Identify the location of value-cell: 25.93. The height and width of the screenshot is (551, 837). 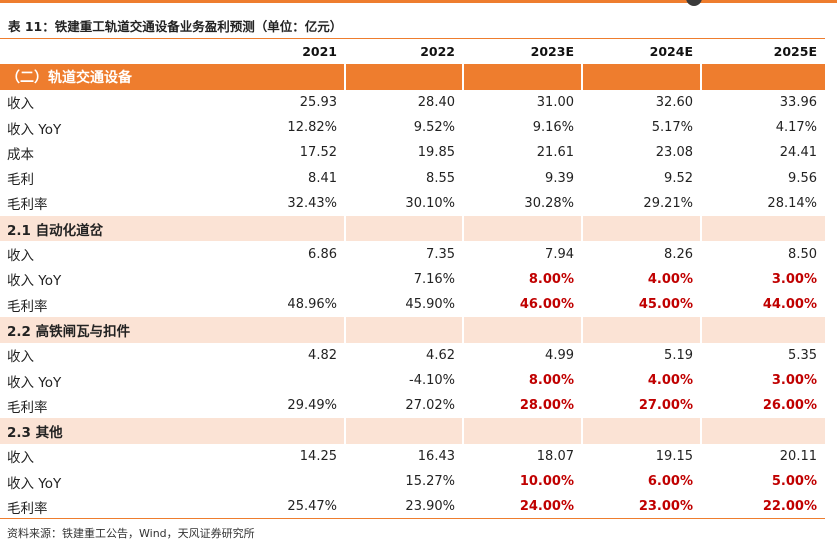
(318, 102).